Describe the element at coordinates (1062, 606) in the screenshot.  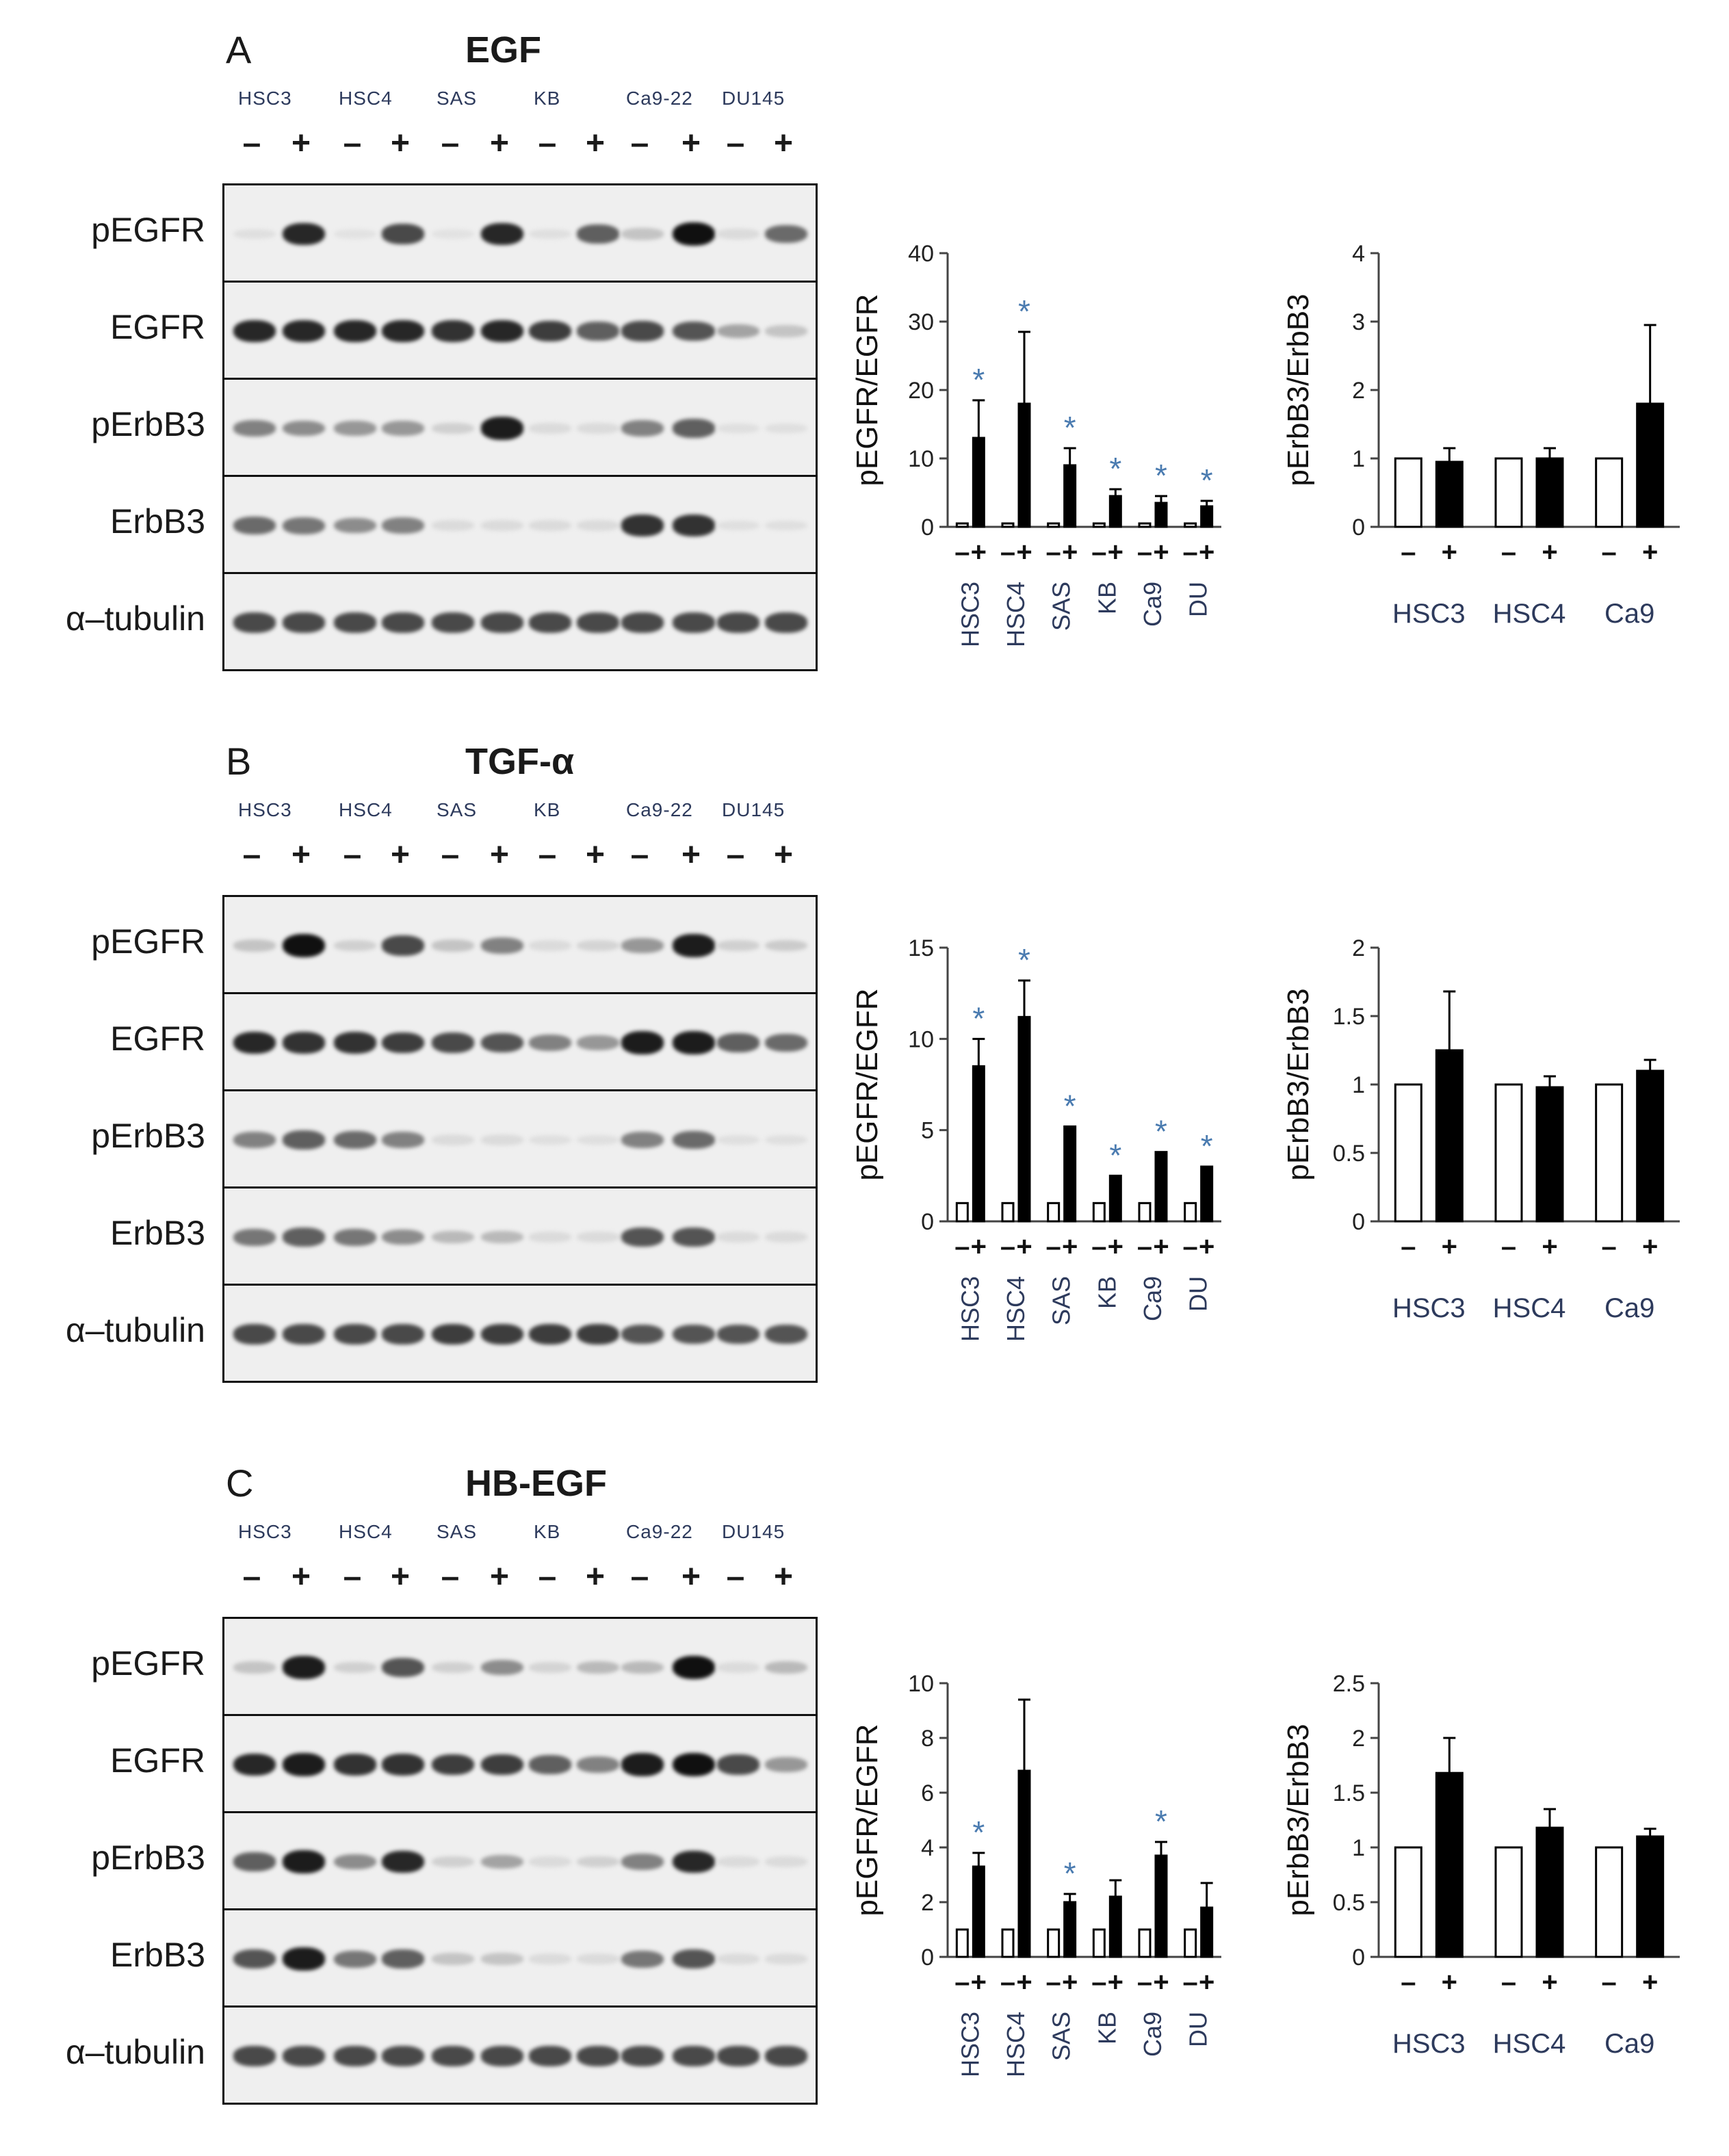
I see `x-category-label: SAS` at that location.